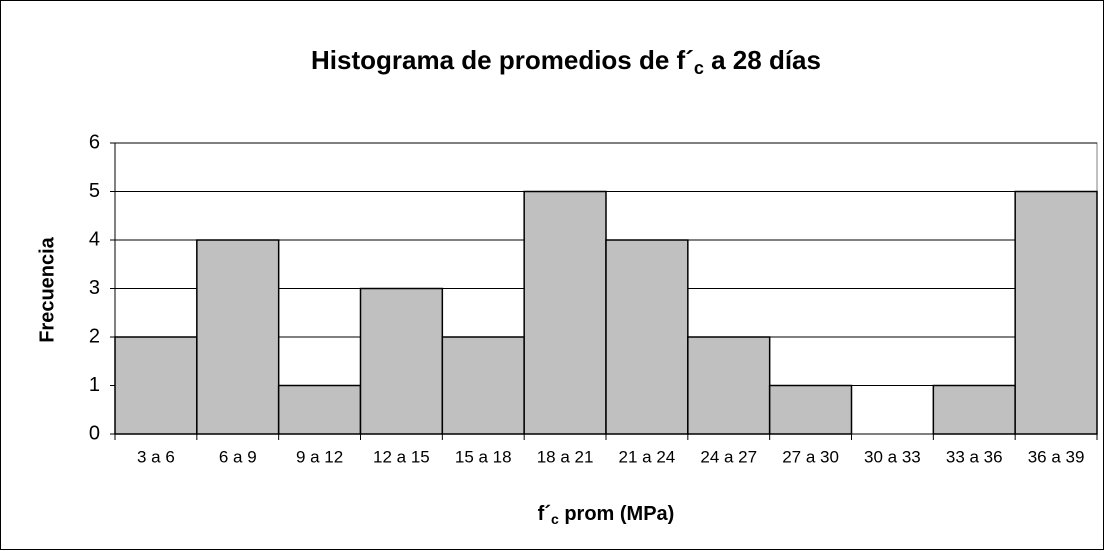  What do you see at coordinates (156, 456) in the screenshot?
I see `x-tick-label: 3 a 6` at bounding box center [156, 456].